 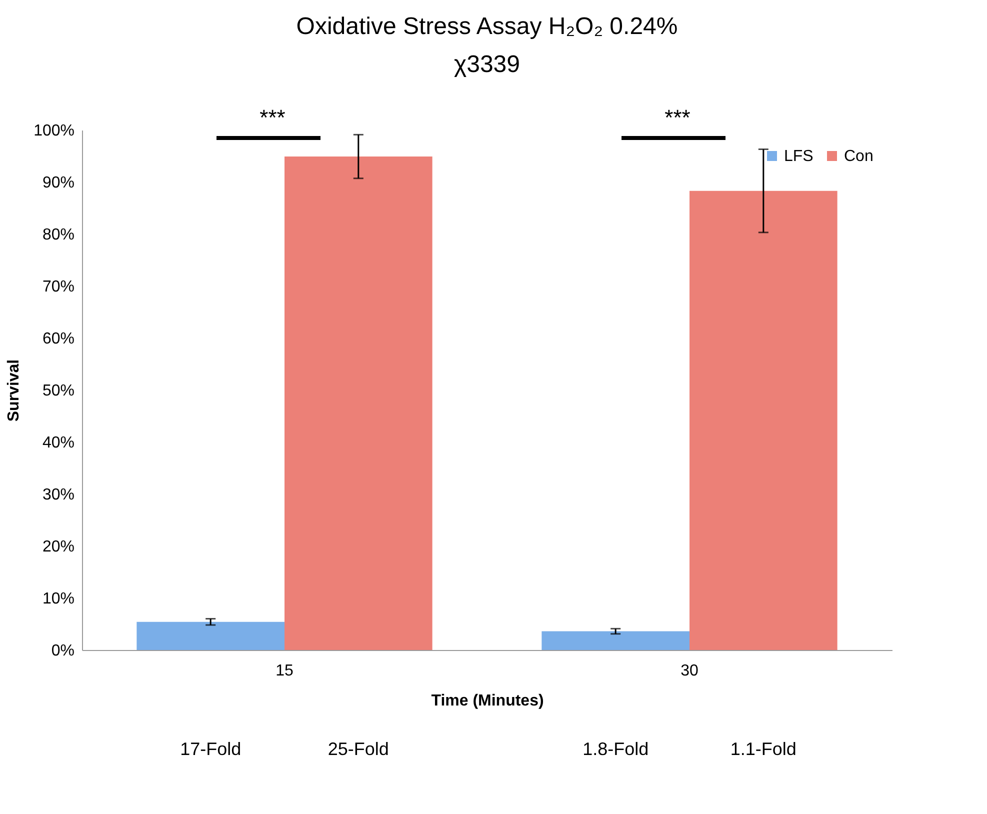 What do you see at coordinates (859, 156) in the screenshot?
I see `legend-label: Con` at bounding box center [859, 156].